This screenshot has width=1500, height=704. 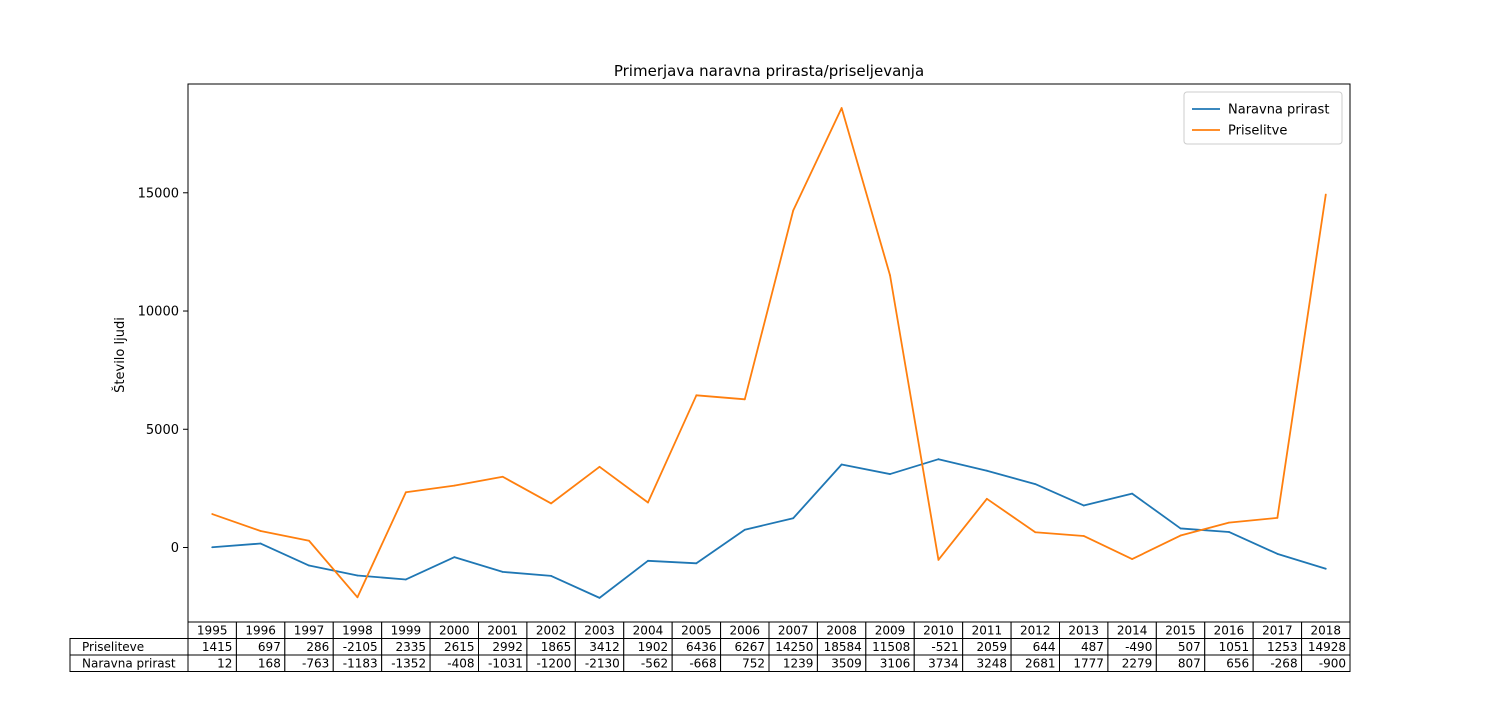 I want to click on table-value-cell: 1777, so click(x=1088, y=664).